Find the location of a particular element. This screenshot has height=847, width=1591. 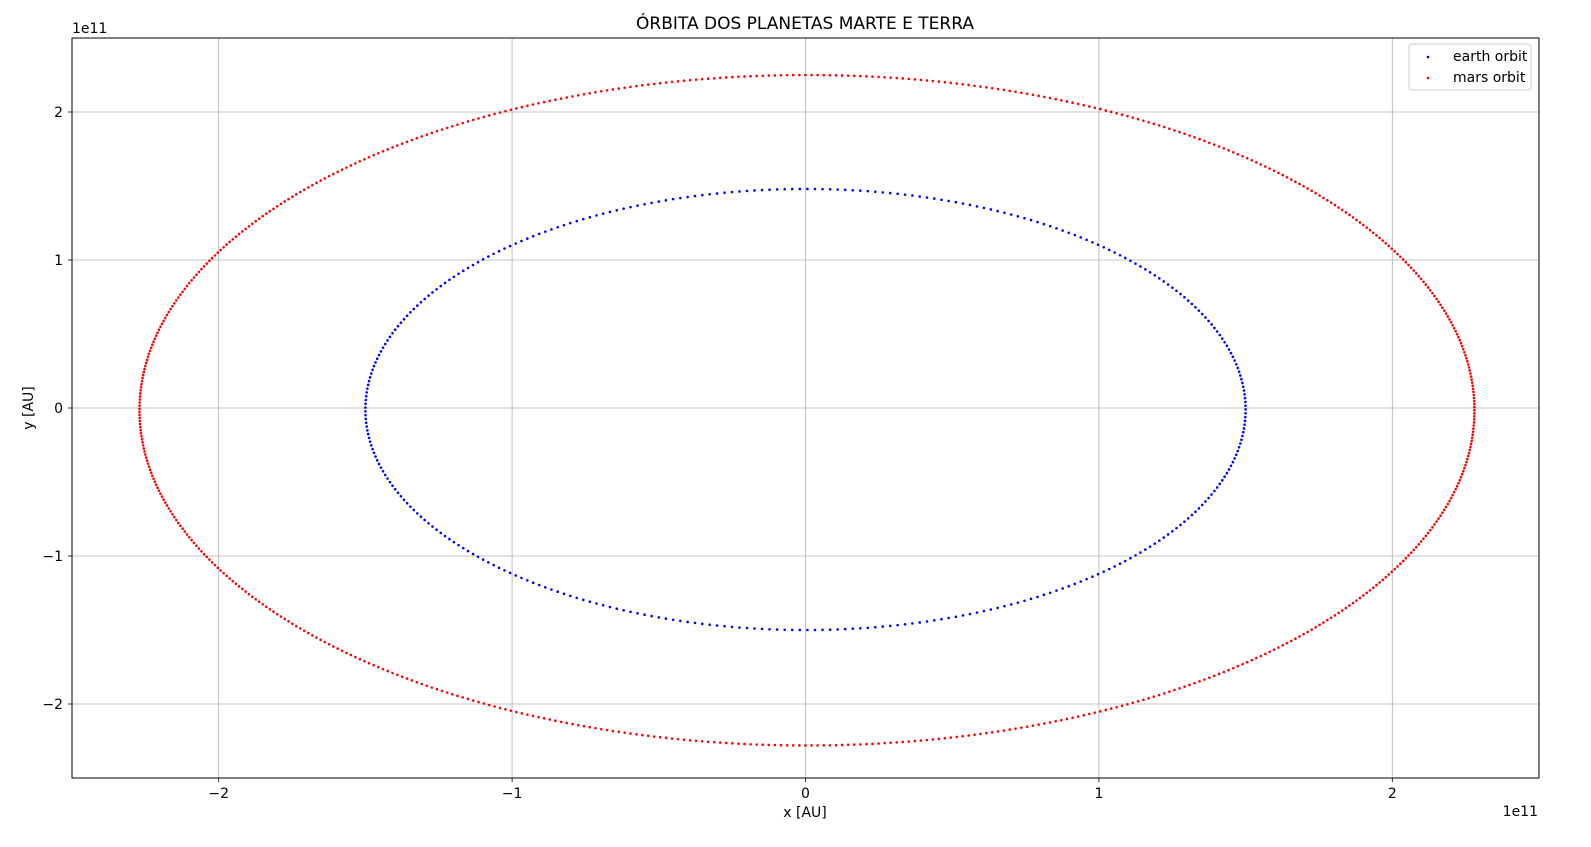

y-tick-label: −2 is located at coordinates (52, 705).